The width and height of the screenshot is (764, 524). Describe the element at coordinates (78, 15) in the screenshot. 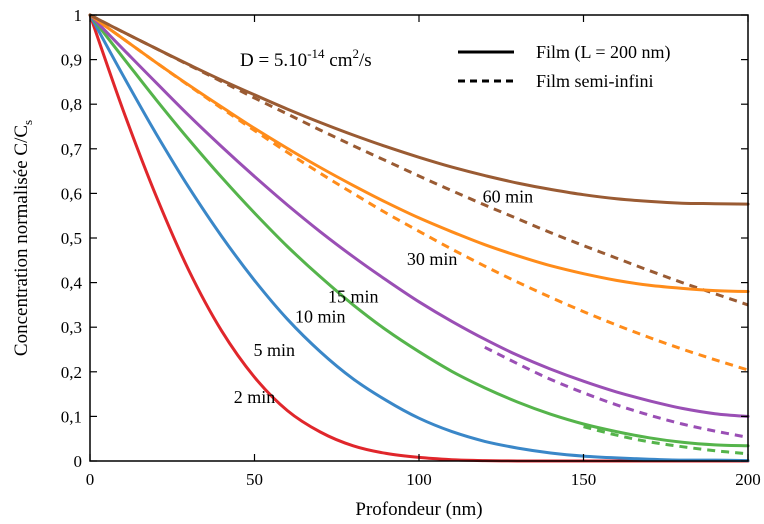

I see `y-tick-label: 1` at that location.